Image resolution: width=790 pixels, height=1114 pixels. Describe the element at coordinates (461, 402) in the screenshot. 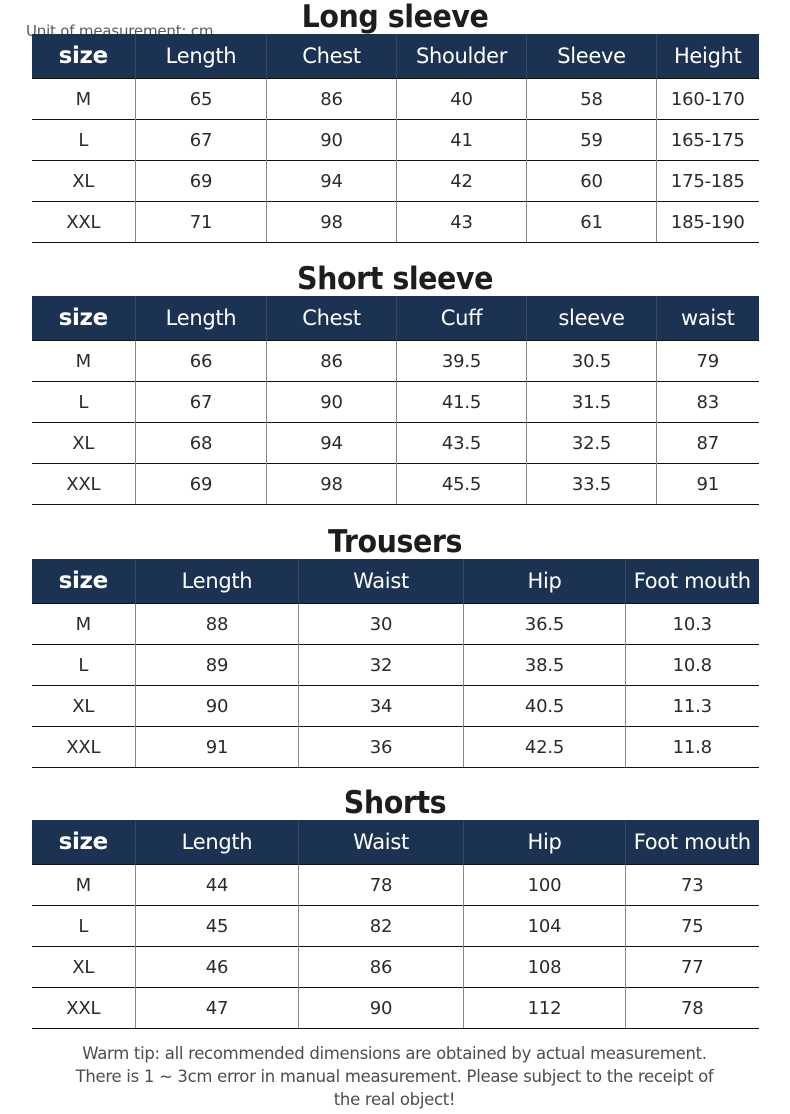

I see `measurement-cell-cuff: 41.5` at that location.